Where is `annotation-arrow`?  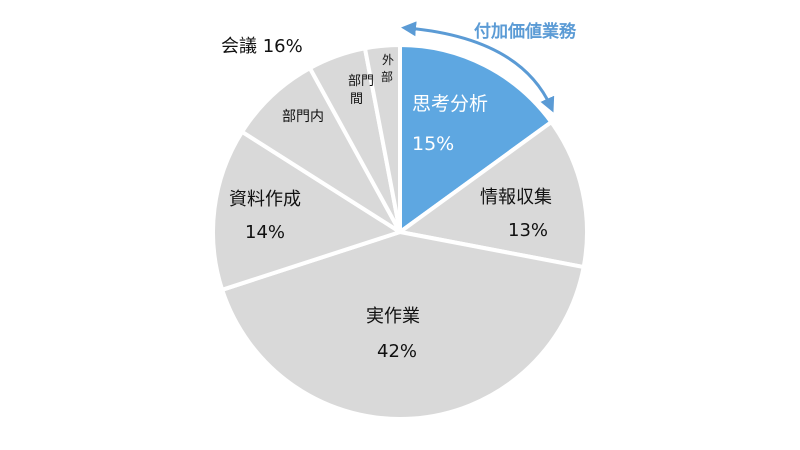
annotation-arrow is located at coordinates (478, 67).